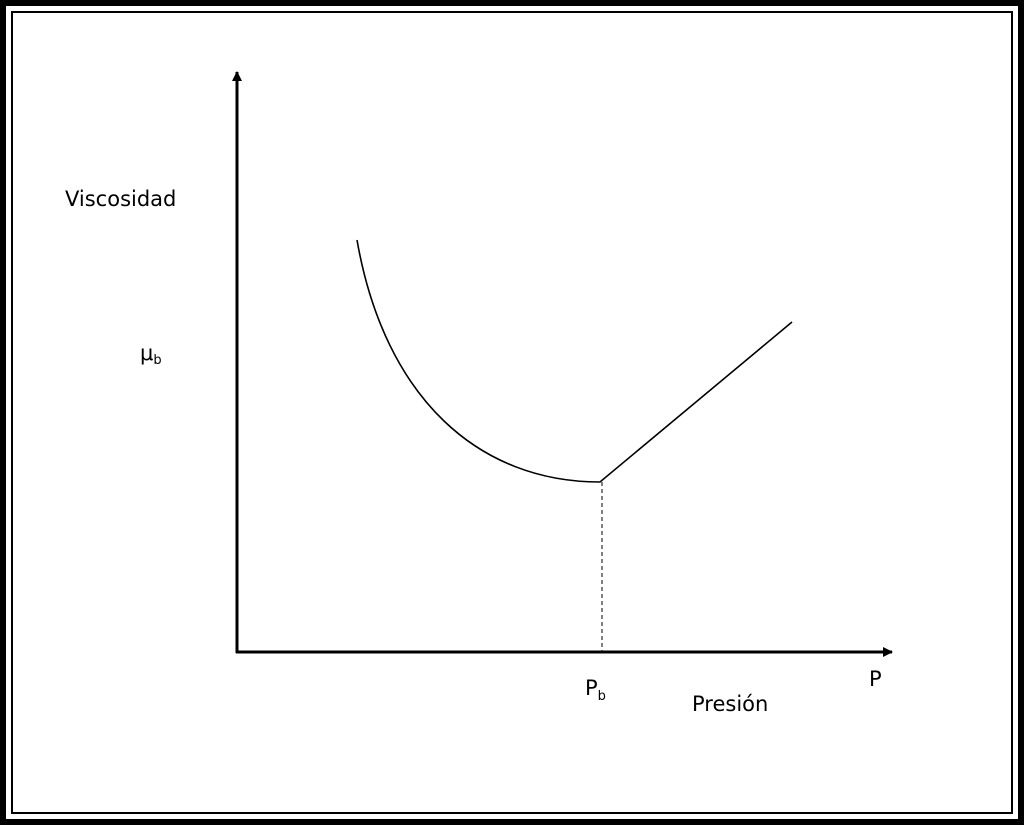 The height and width of the screenshot is (825, 1024). I want to click on mu-b-label: μb, so click(151, 354).